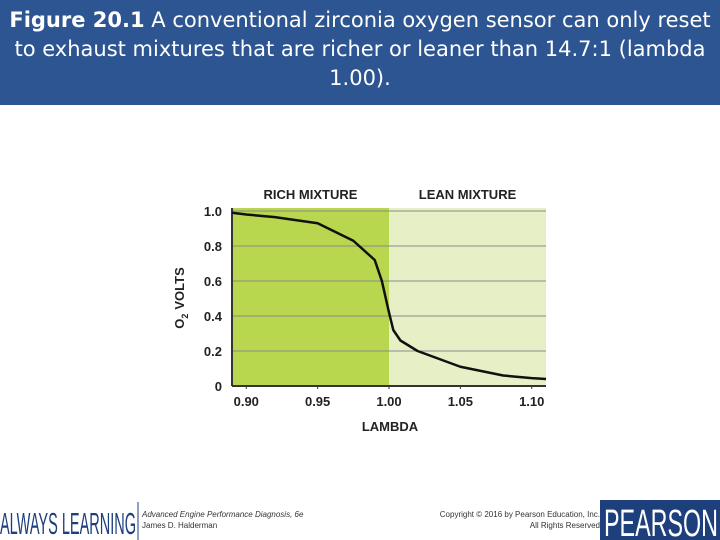 This screenshot has height=540, width=720. I want to click on x-tick-label: 1.05, so click(460, 401).